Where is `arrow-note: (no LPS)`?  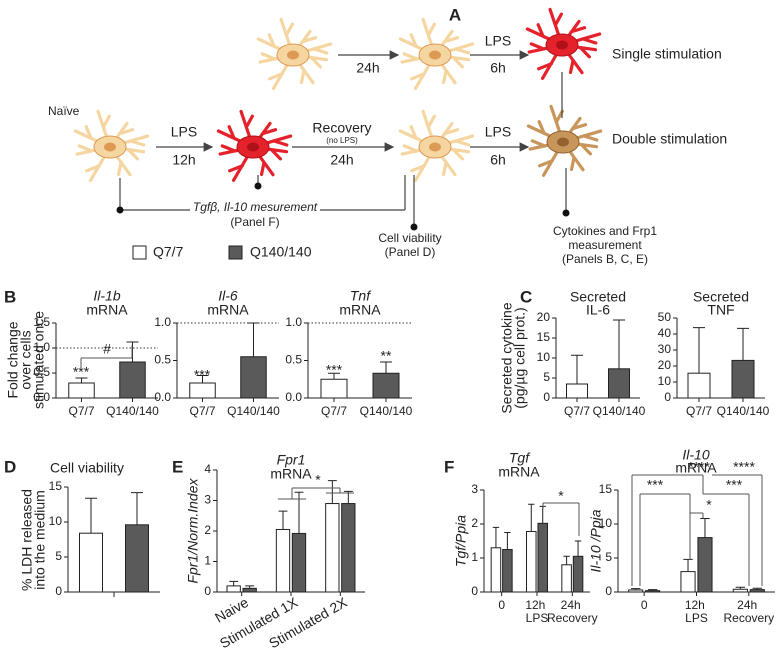 arrow-note: (no LPS) is located at coordinates (342, 140).